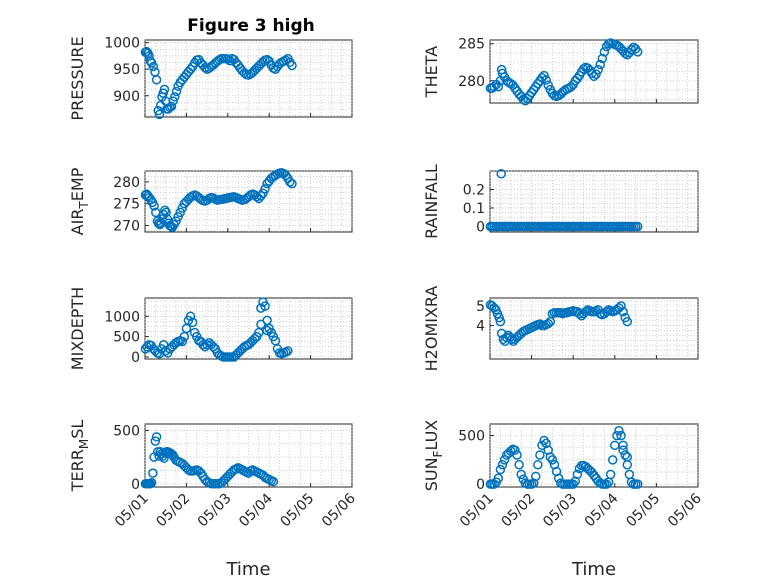 This screenshot has width=778, height=583. What do you see at coordinates (122, 317) in the screenshot?
I see `y-tick-label: 1000` at bounding box center [122, 317].